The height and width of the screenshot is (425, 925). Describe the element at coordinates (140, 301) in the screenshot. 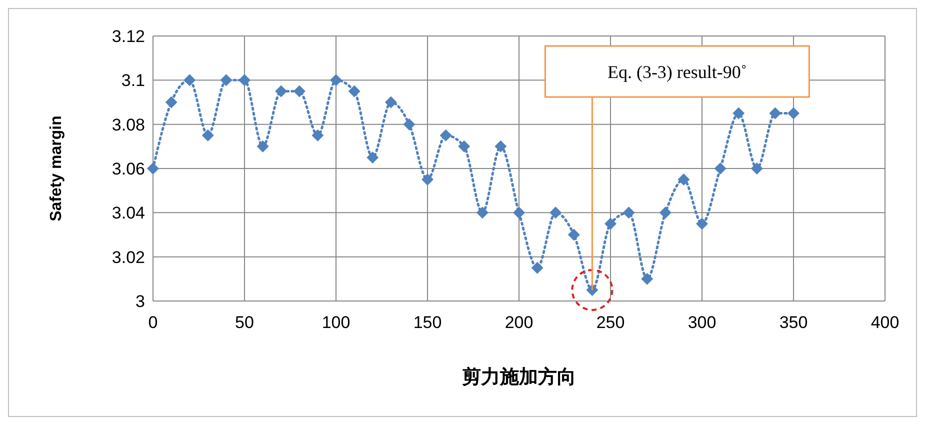

I see `y-tick-label: 3` at that location.